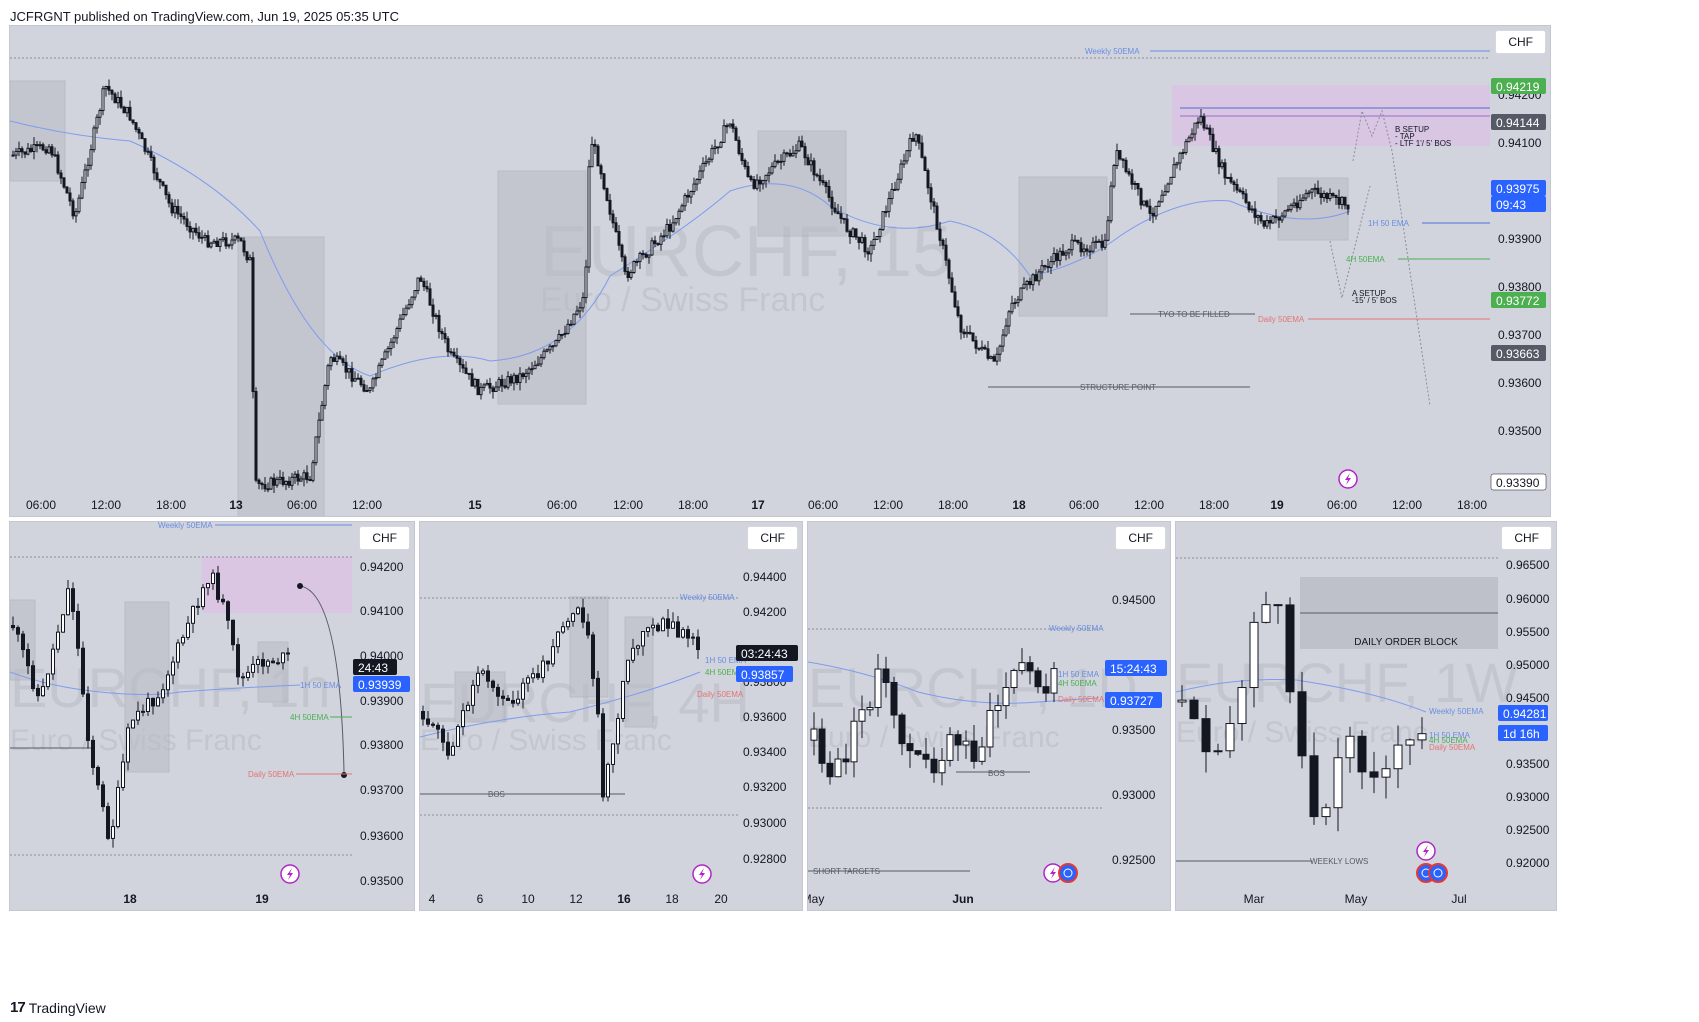  What do you see at coordinates (1438, 873) in the screenshot?
I see `event-flag-glyph` at bounding box center [1438, 873].